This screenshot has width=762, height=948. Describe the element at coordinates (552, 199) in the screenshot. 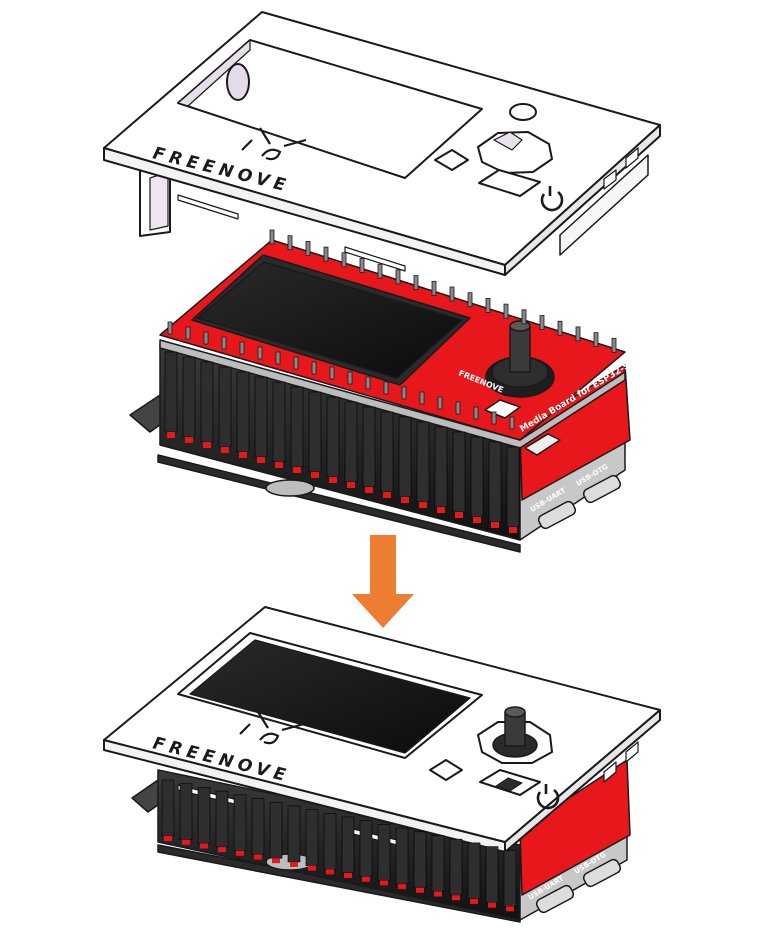

I see `power-icon` at that location.